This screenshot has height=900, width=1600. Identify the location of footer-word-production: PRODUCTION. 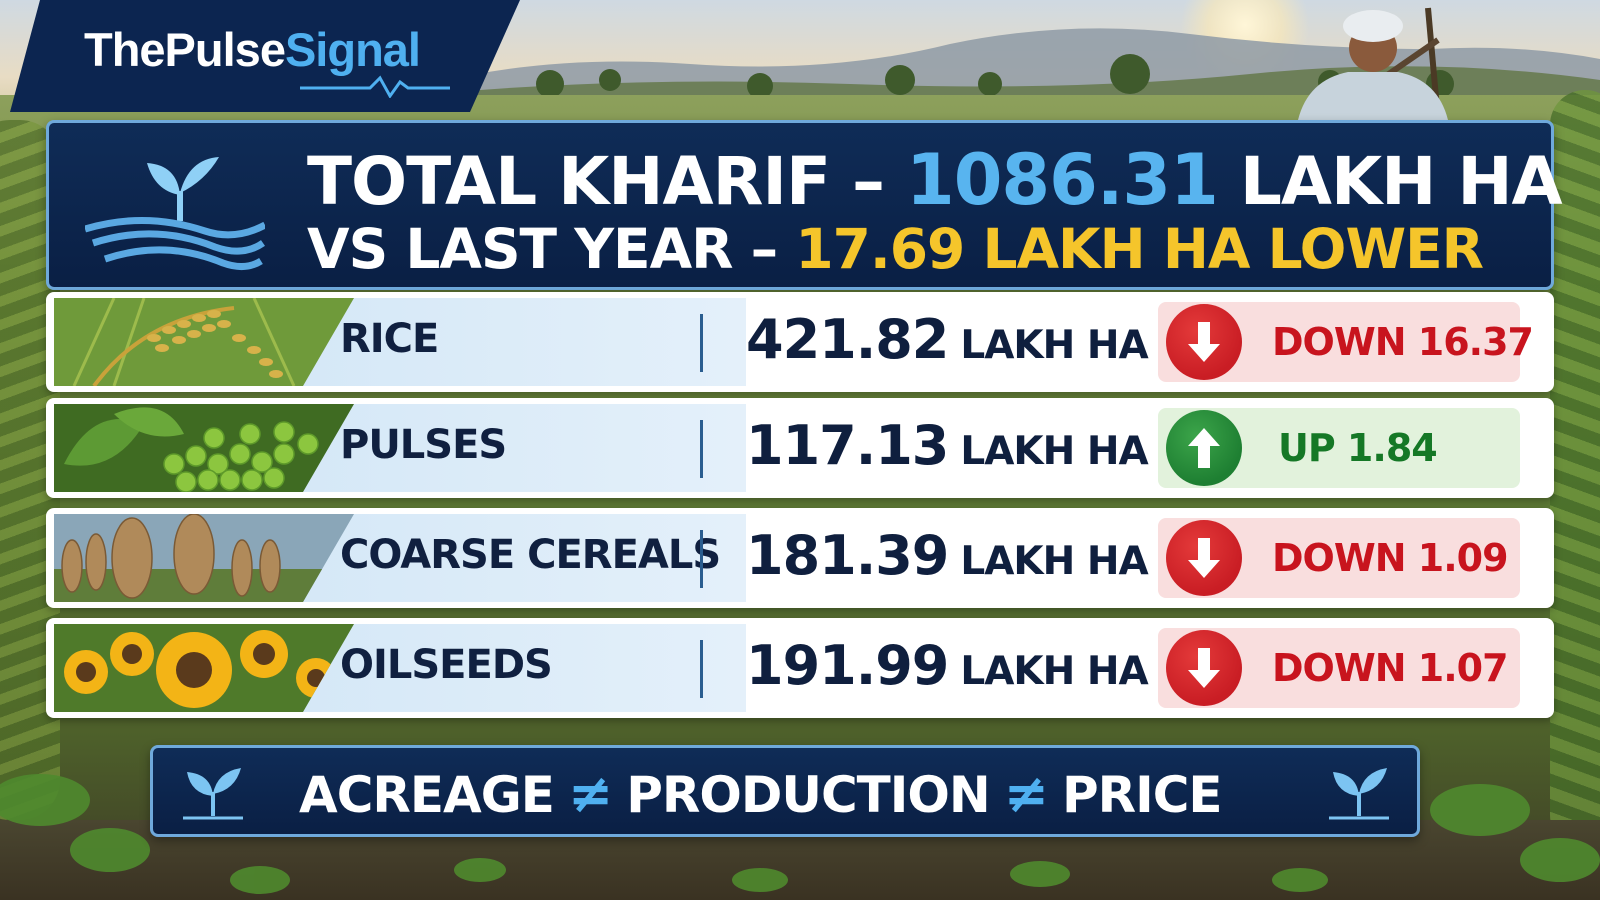
(808, 795).